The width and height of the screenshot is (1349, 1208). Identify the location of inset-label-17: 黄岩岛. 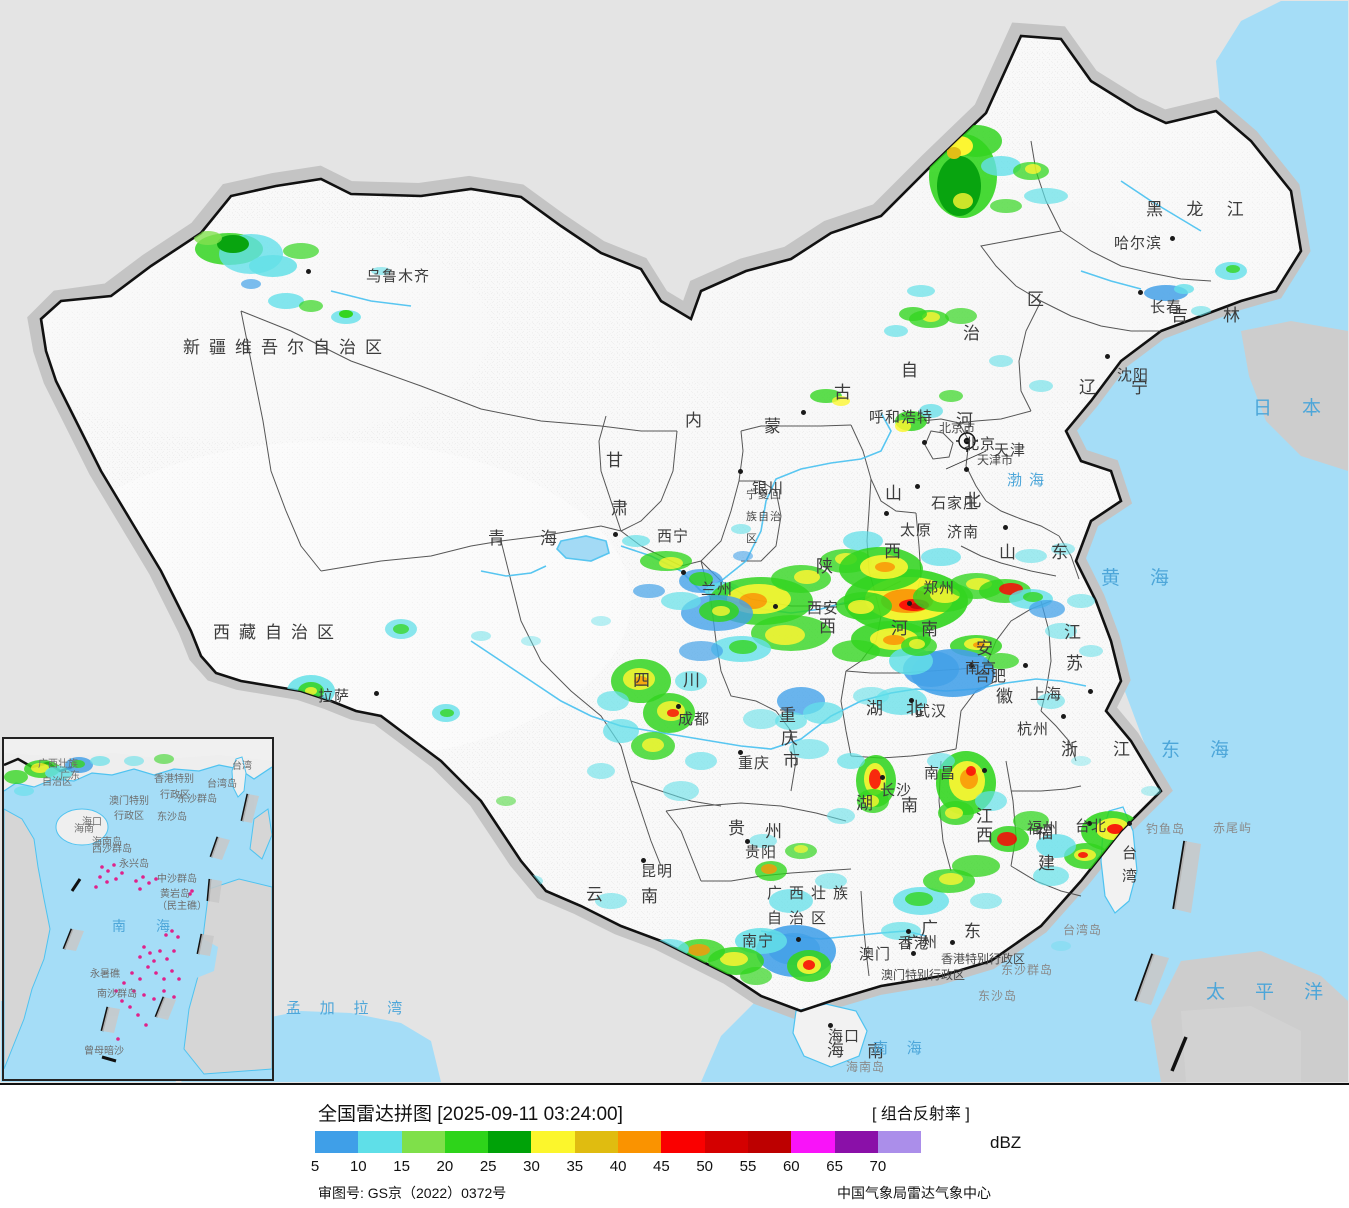
(175, 894).